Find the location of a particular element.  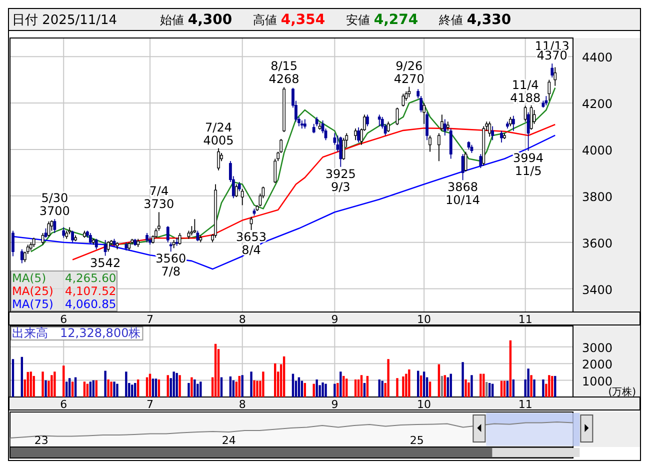

text: 日付 2025/11/14 is located at coordinates (65, 20).